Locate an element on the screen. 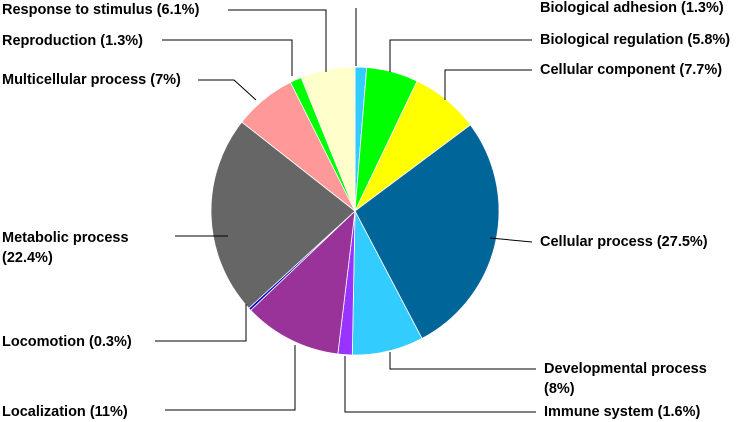  slice-label-localization: Localization (11%) is located at coordinates (65, 412).